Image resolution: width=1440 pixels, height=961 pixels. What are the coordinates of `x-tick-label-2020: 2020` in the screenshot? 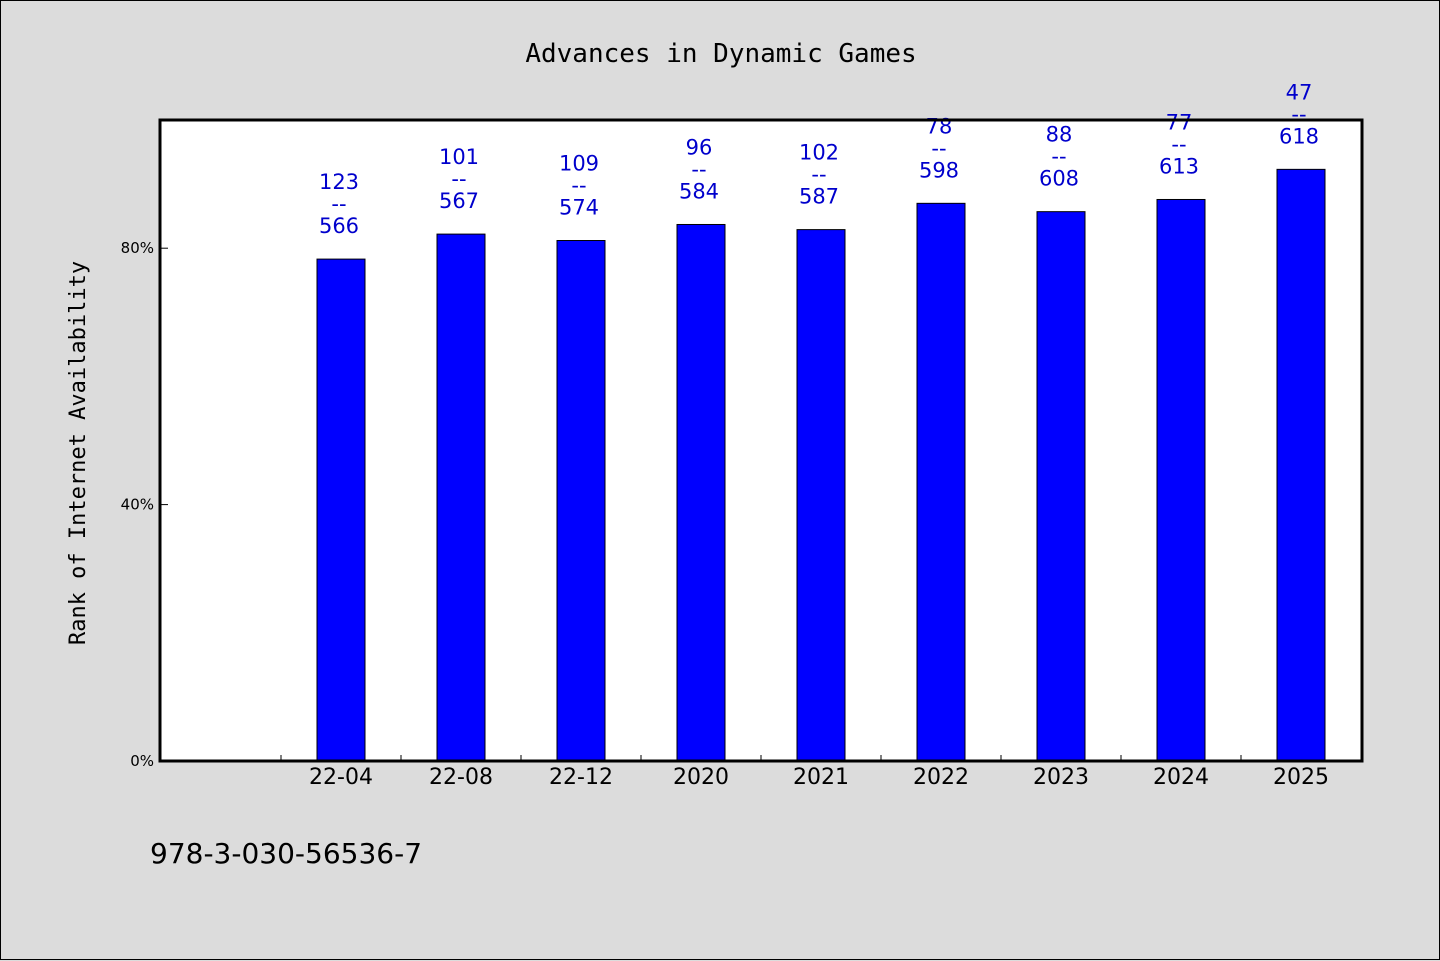 It's located at (701, 777).